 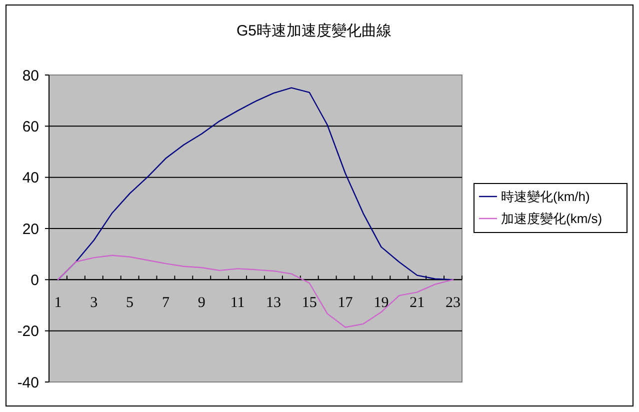 What do you see at coordinates (314, 31) in the screenshot?
I see `chart-title: G5時速加速度變化曲線` at bounding box center [314, 31].